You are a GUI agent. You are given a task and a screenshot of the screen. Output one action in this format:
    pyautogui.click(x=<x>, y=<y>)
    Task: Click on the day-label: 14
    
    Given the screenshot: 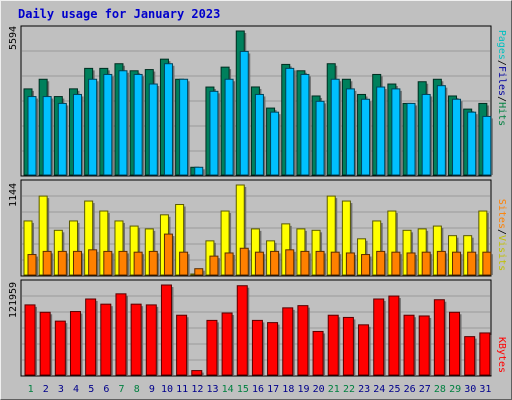 What is the action you would take?
    pyautogui.click(x=228, y=389)
    